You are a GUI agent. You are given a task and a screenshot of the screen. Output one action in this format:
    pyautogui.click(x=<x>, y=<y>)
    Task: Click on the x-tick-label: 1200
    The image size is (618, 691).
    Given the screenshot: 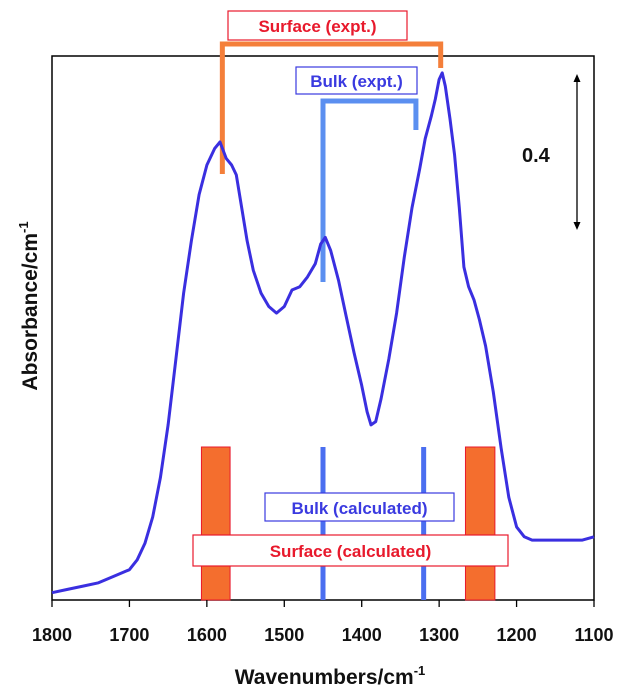 What is the action you would take?
    pyautogui.click(x=517, y=635)
    